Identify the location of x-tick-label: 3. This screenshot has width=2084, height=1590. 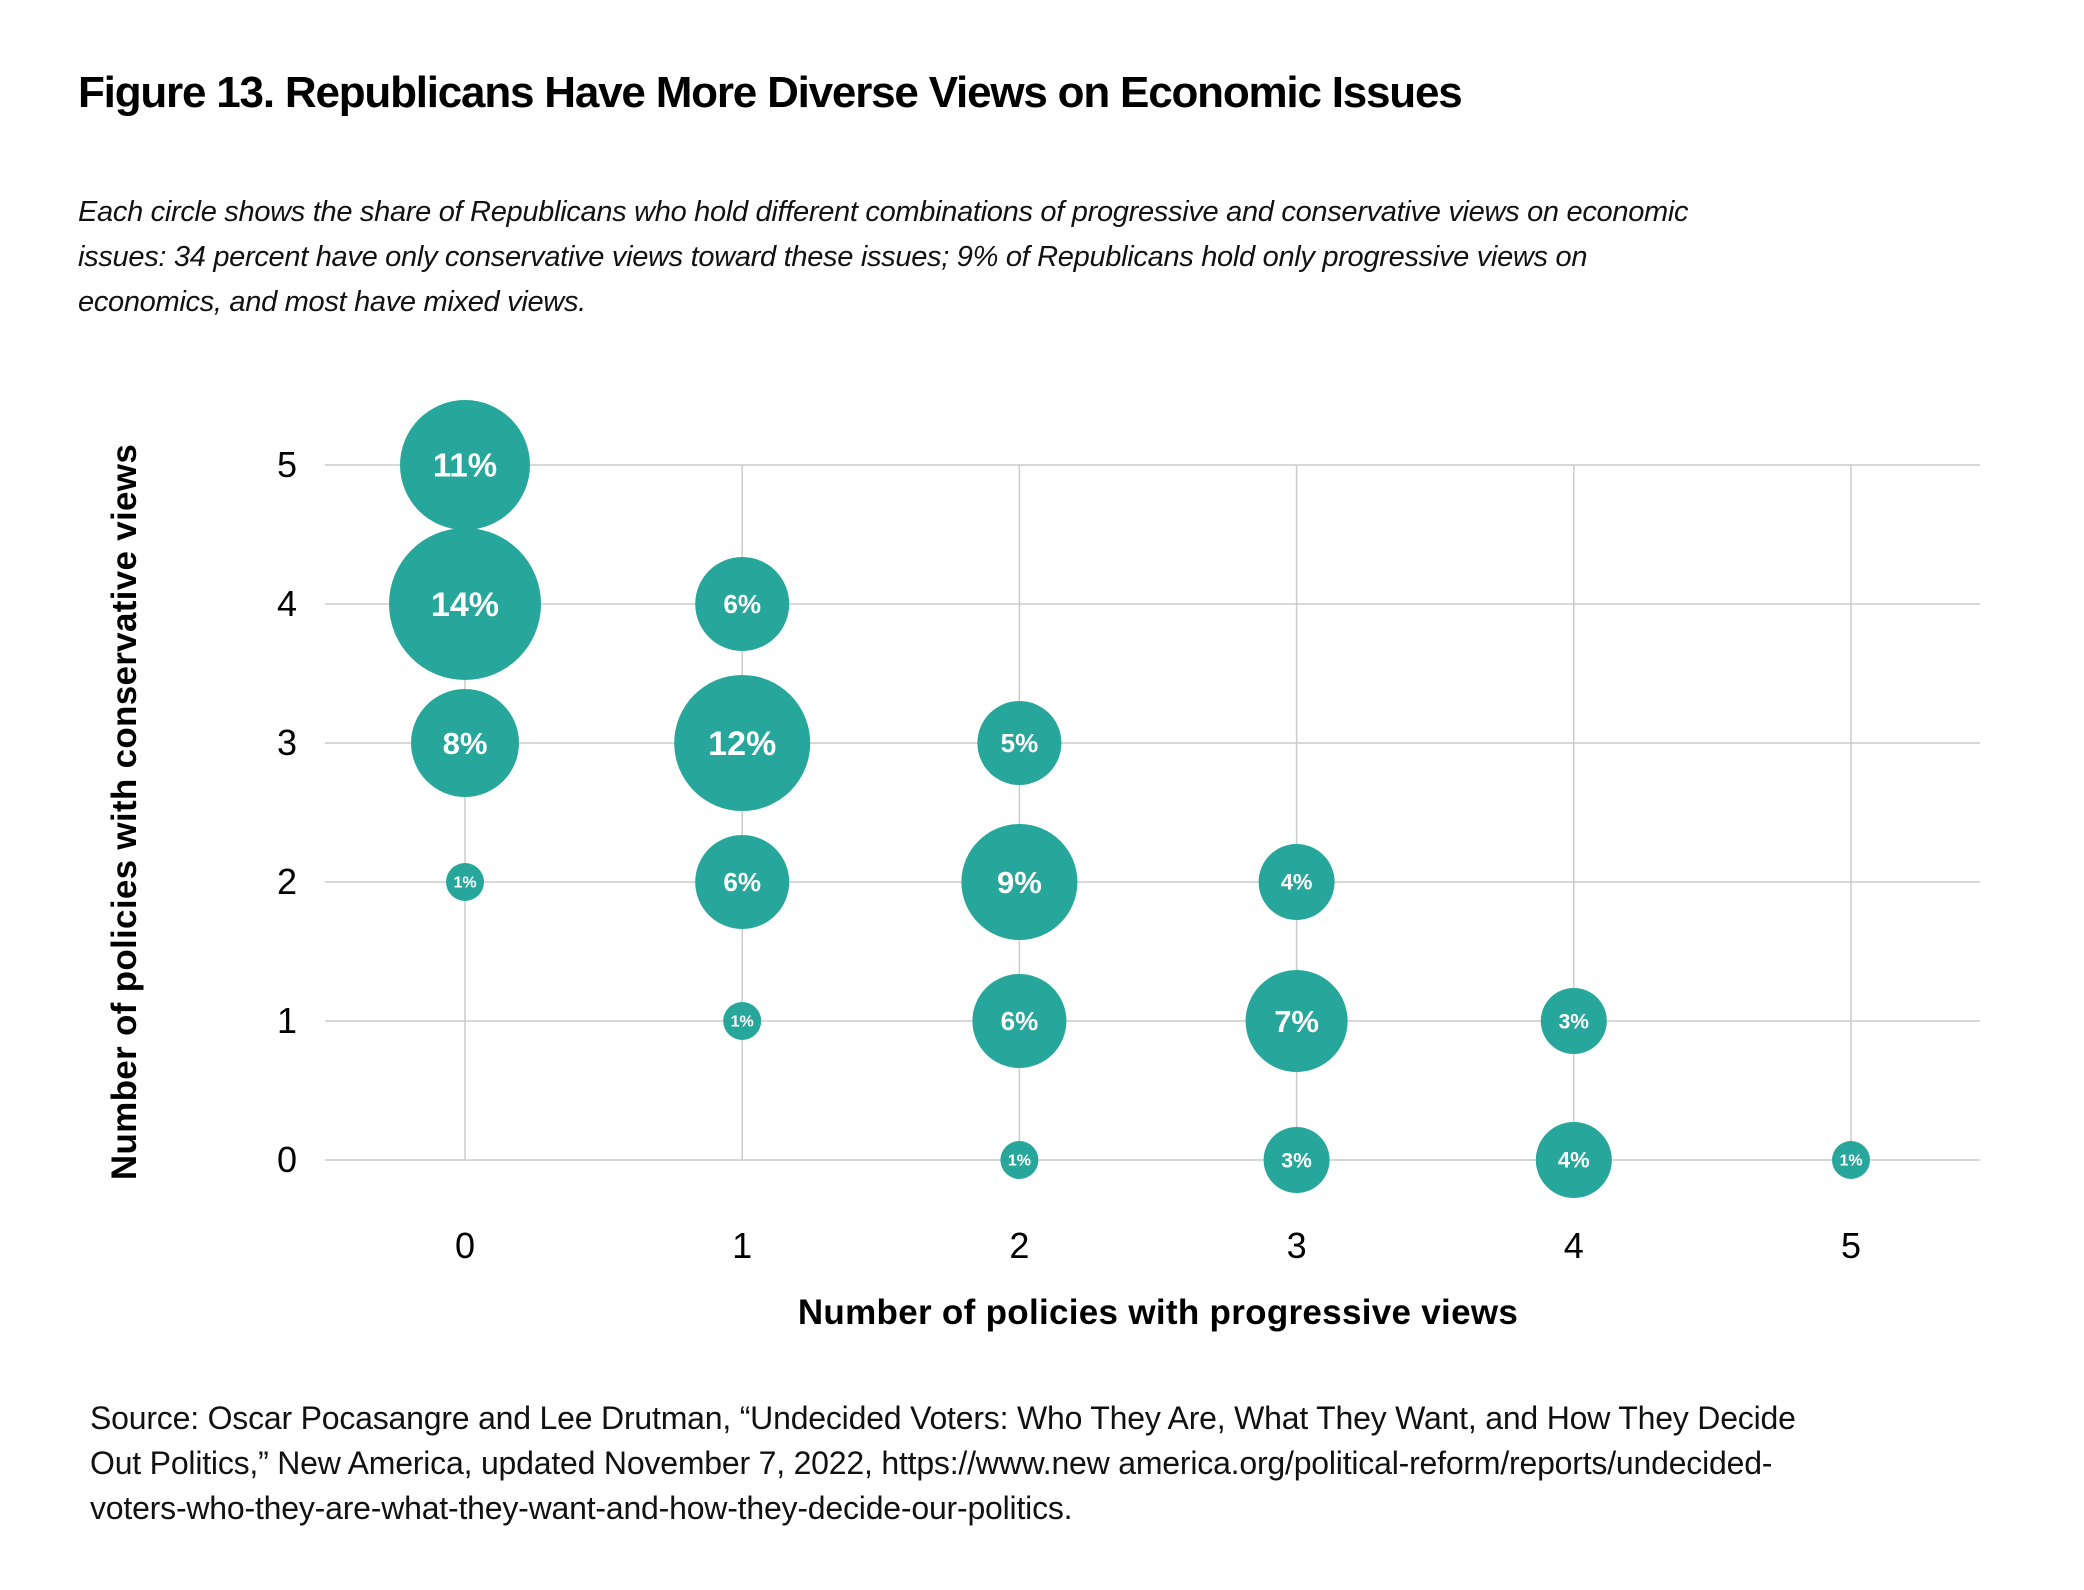
(1297, 1245).